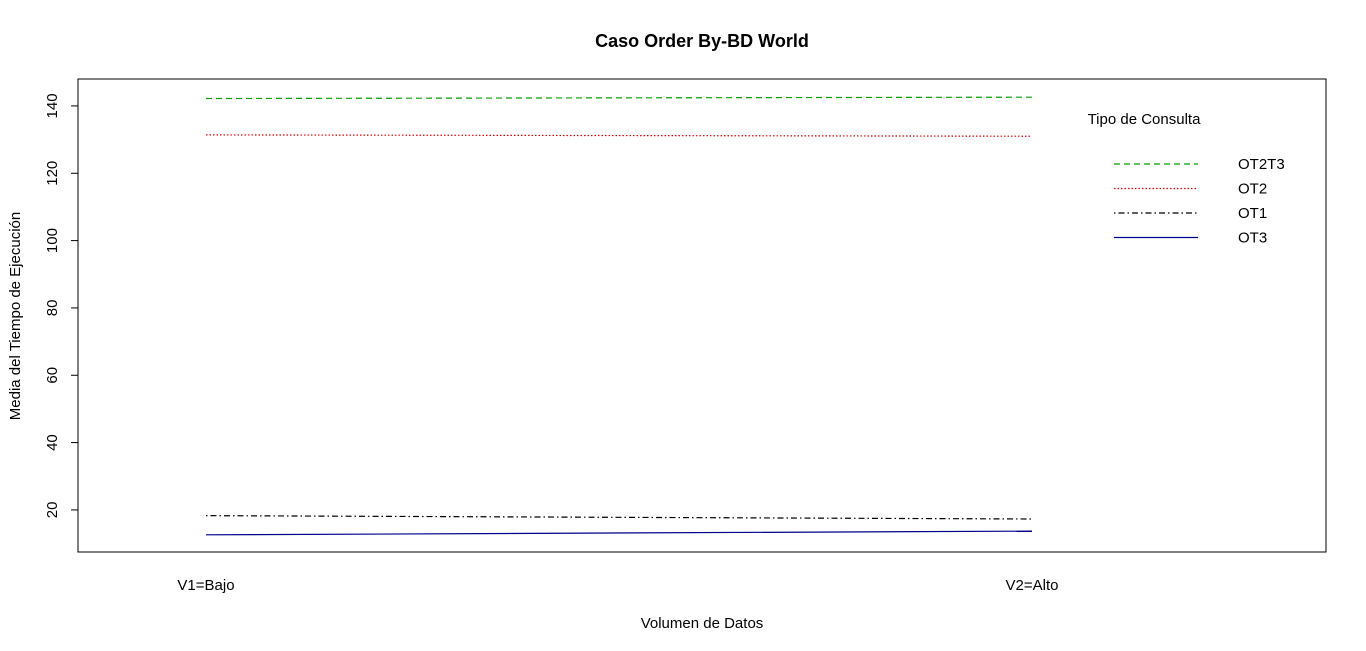  I want to click on x-tick-labels: V1=Bajo V2=Alto, so click(617, 585).